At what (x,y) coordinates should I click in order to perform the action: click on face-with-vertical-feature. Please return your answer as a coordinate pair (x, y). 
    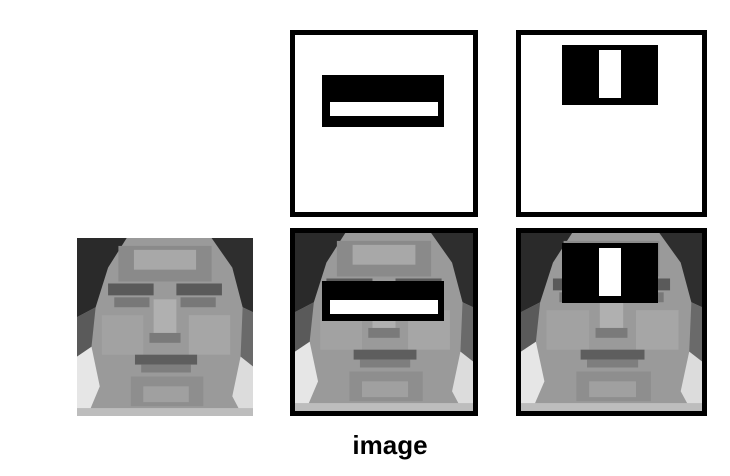
    Looking at the image, I should click on (611, 322).